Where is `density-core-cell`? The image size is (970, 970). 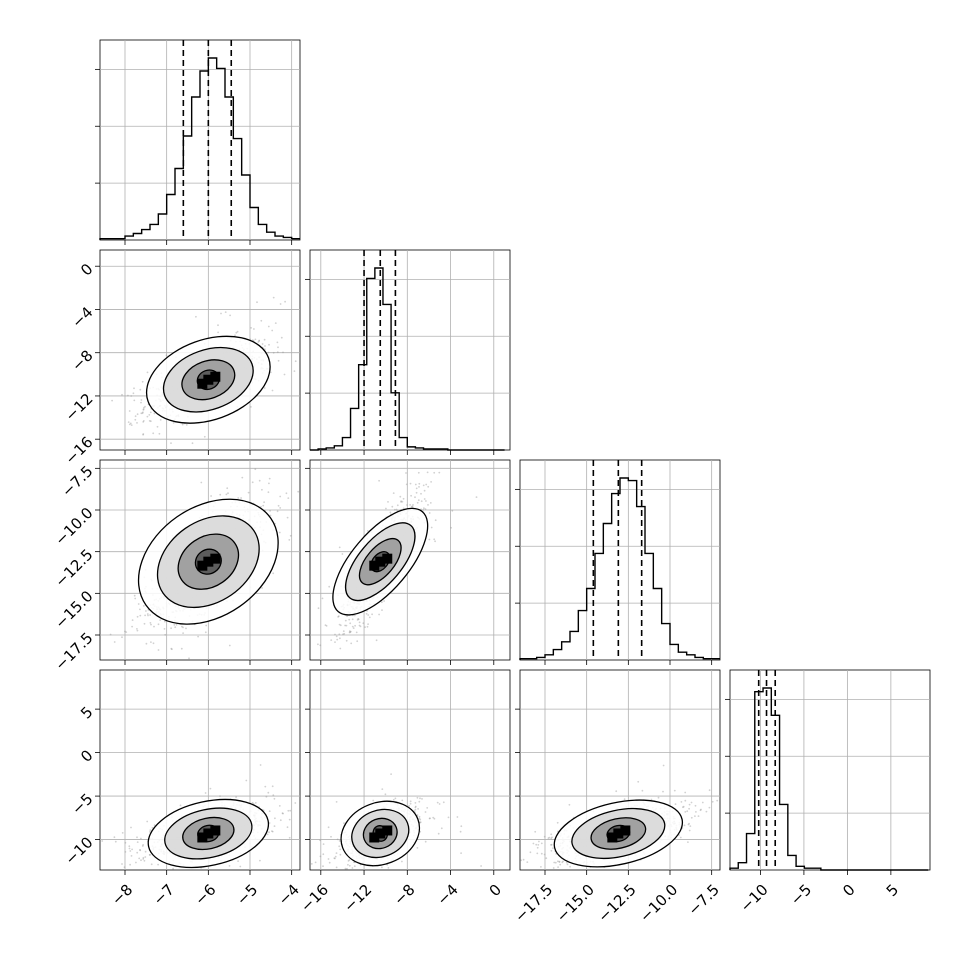
density-core-cell is located at coordinates (387, 830).